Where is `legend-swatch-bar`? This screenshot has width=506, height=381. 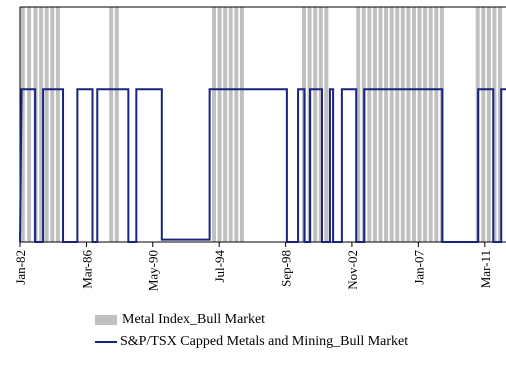
legend-swatch-bar is located at coordinates (106, 320).